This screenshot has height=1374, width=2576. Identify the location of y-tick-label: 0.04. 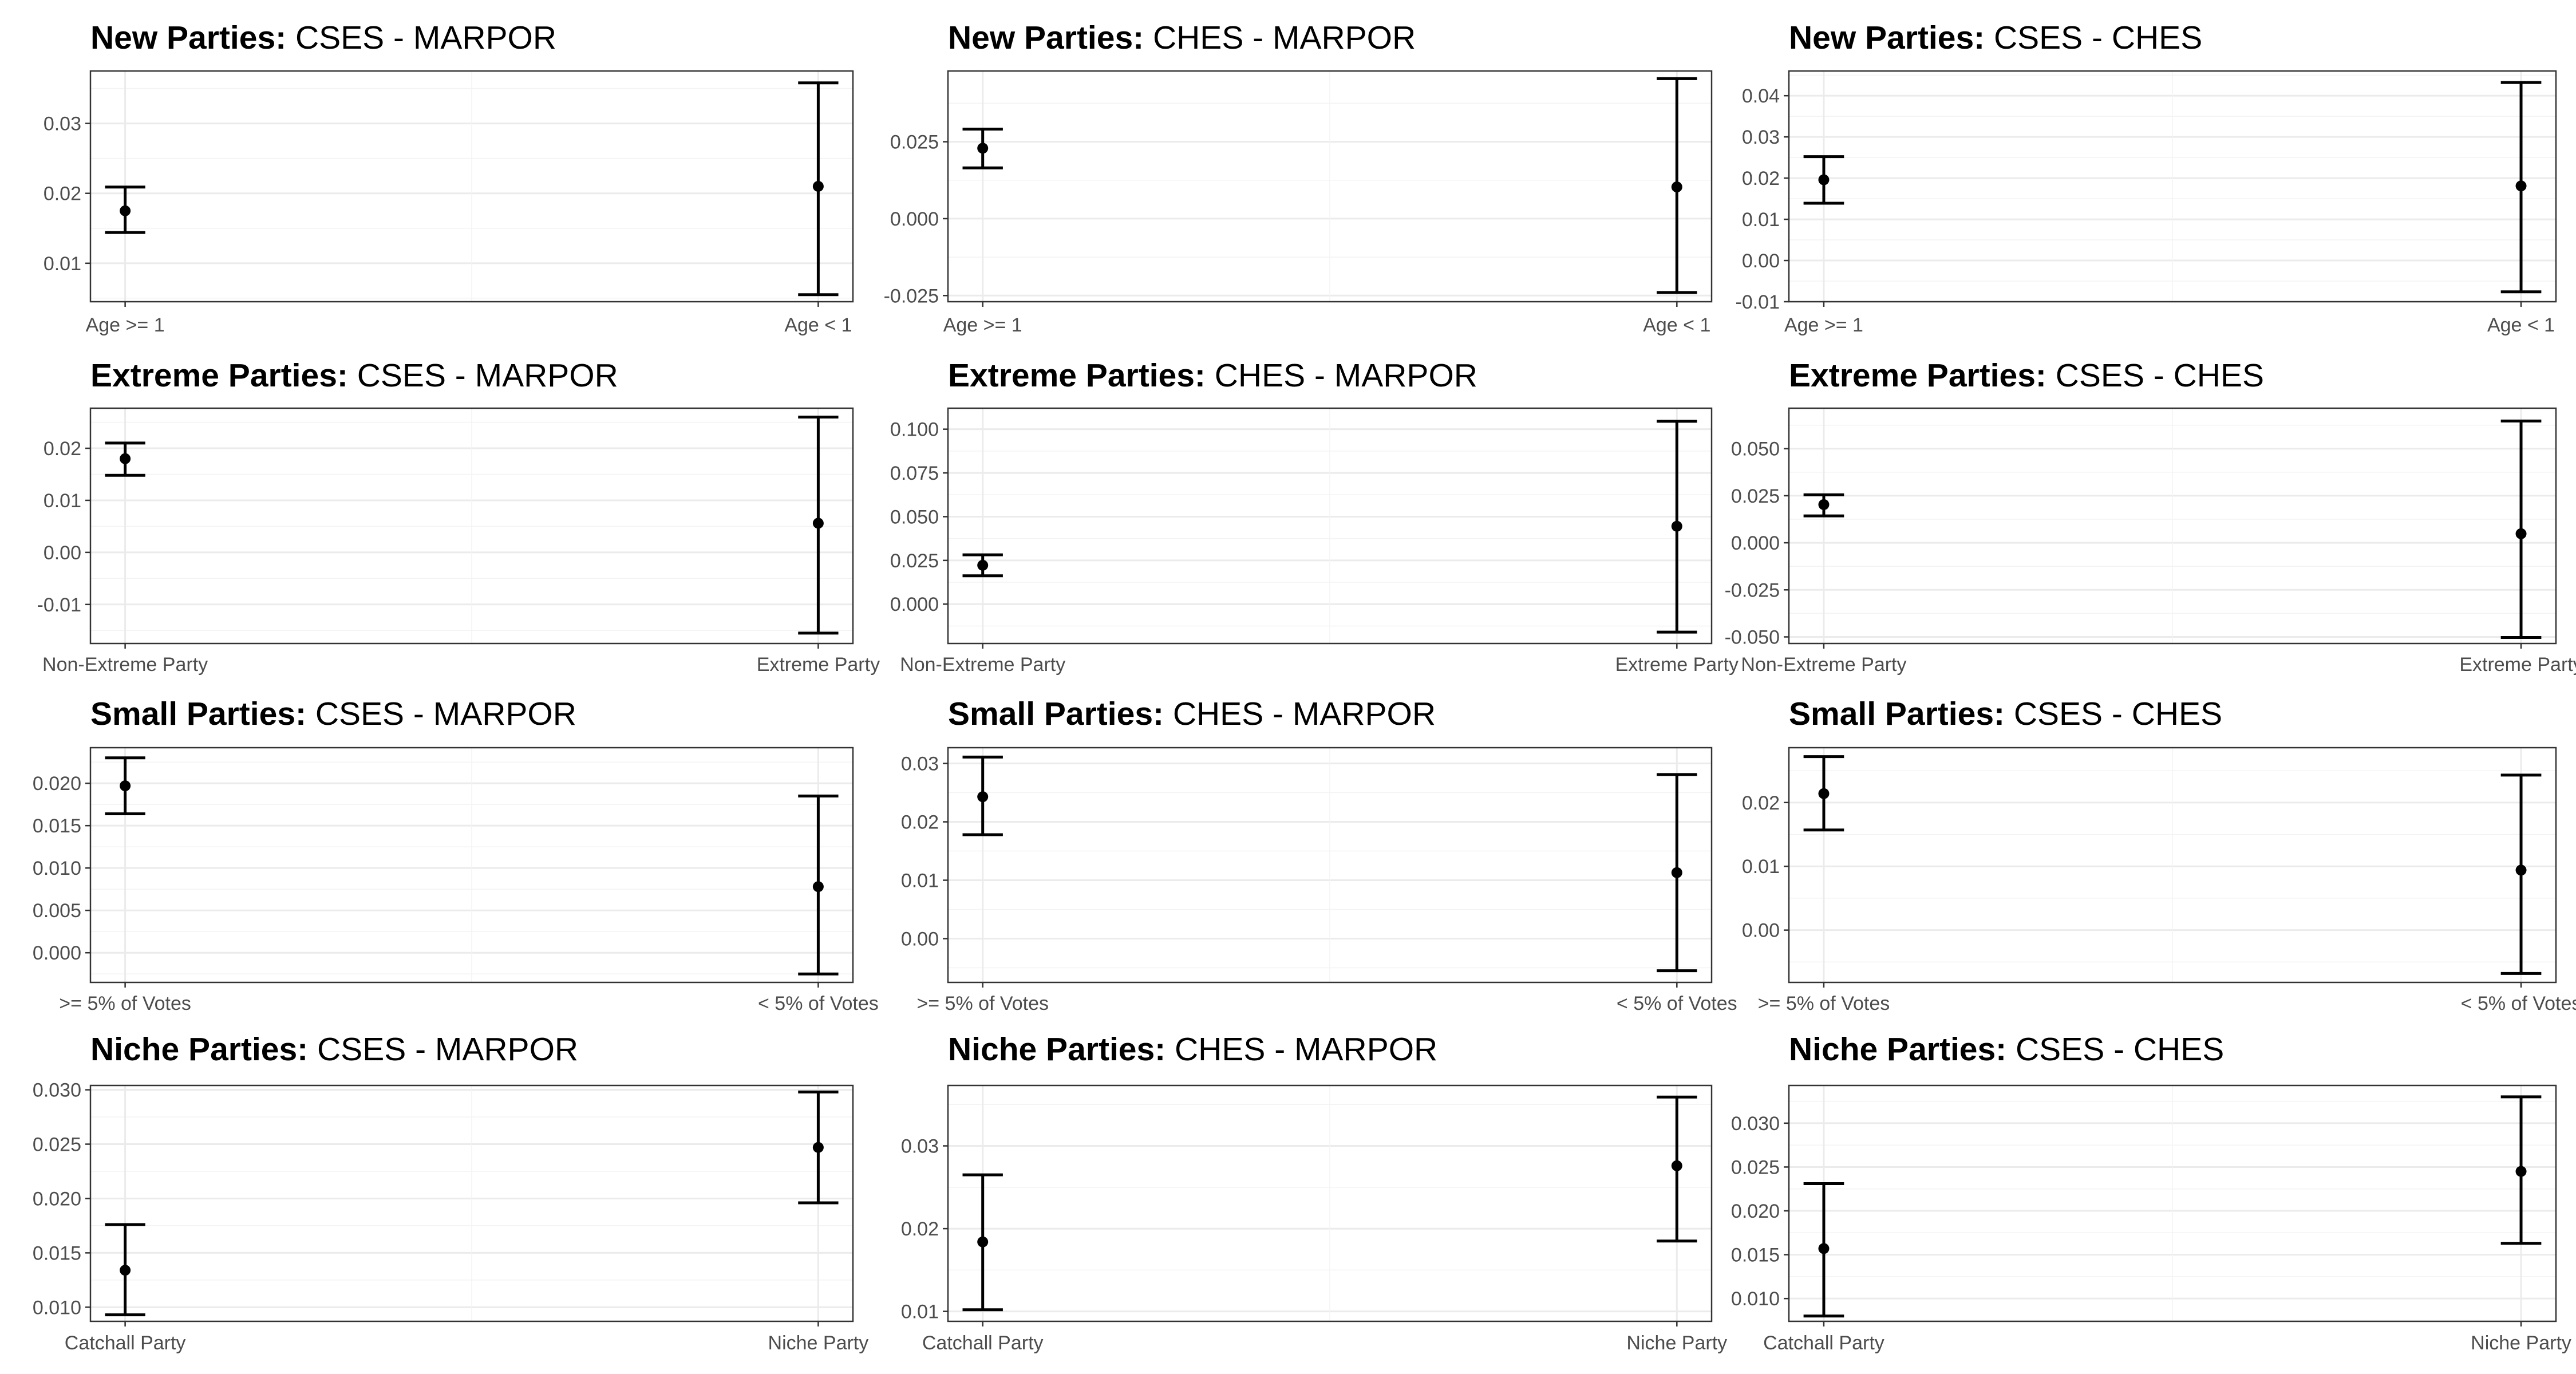
(1761, 96).